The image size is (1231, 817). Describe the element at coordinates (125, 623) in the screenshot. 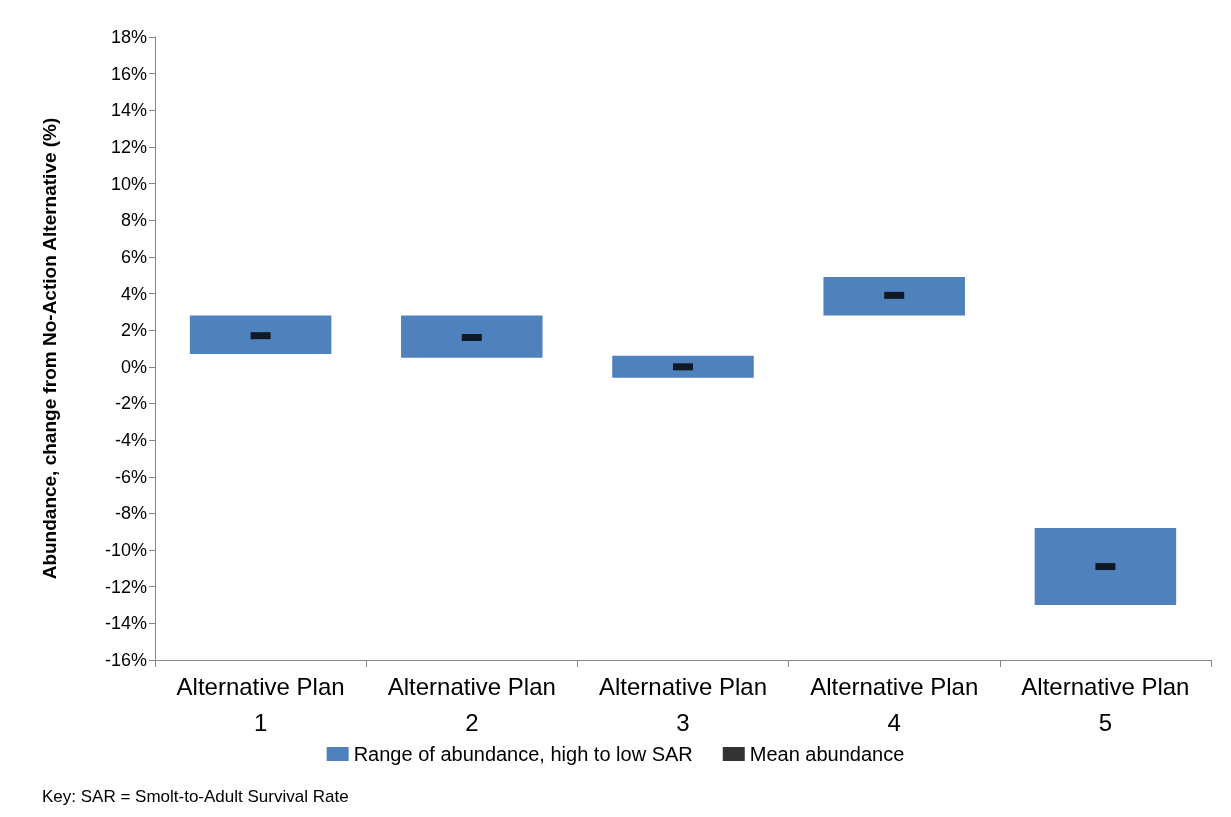

I see `y-tick-label: -14%` at that location.